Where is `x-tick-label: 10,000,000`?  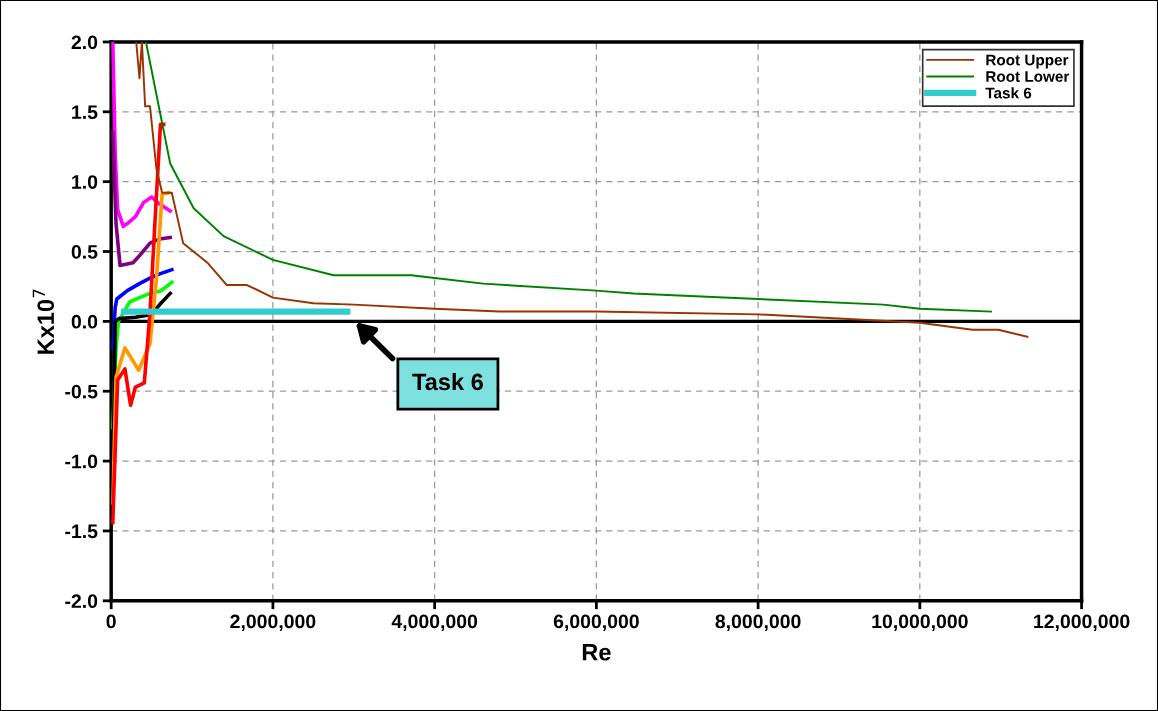 x-tick-label: 10,000,000 is located at coordinates (920, 623).